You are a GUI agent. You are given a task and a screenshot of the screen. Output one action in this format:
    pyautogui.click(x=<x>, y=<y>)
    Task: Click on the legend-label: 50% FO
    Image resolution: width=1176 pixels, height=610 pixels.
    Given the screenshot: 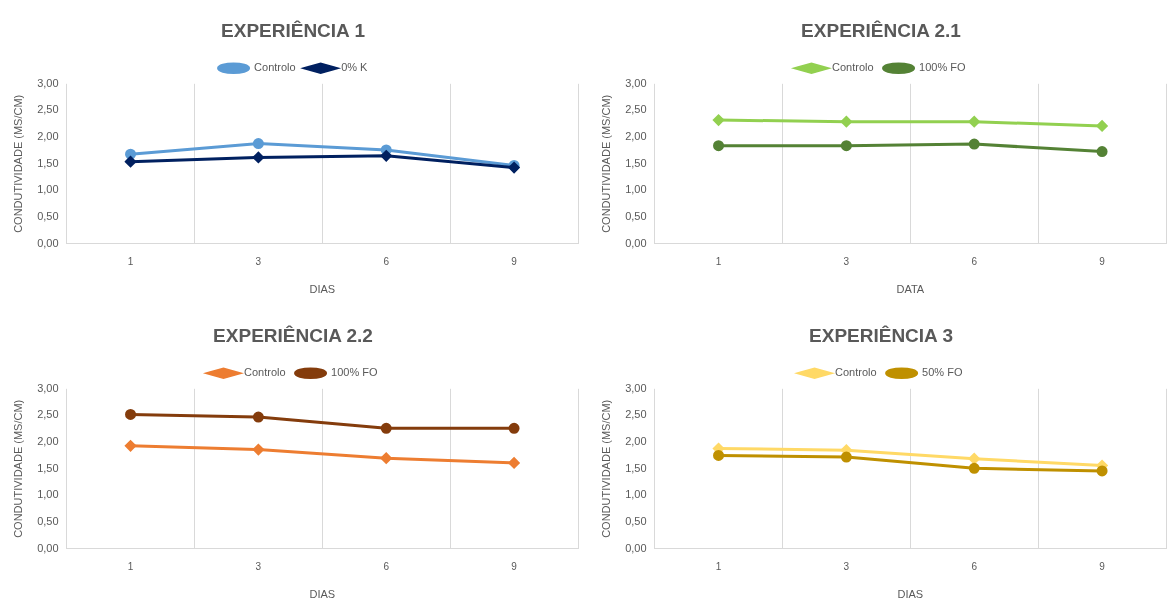 What is the action you would take?
    pyautogui.click(x=942, y=372)
    